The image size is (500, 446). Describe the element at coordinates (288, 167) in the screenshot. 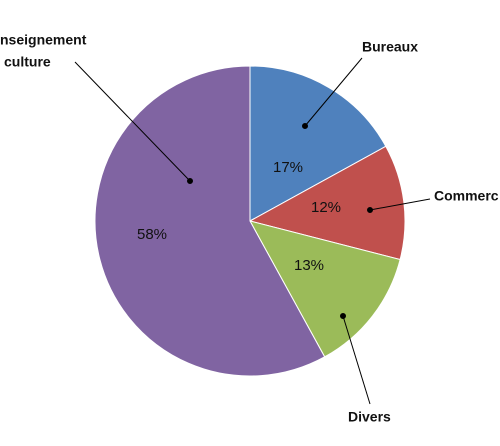

I see `value-label: 17%` at that location.